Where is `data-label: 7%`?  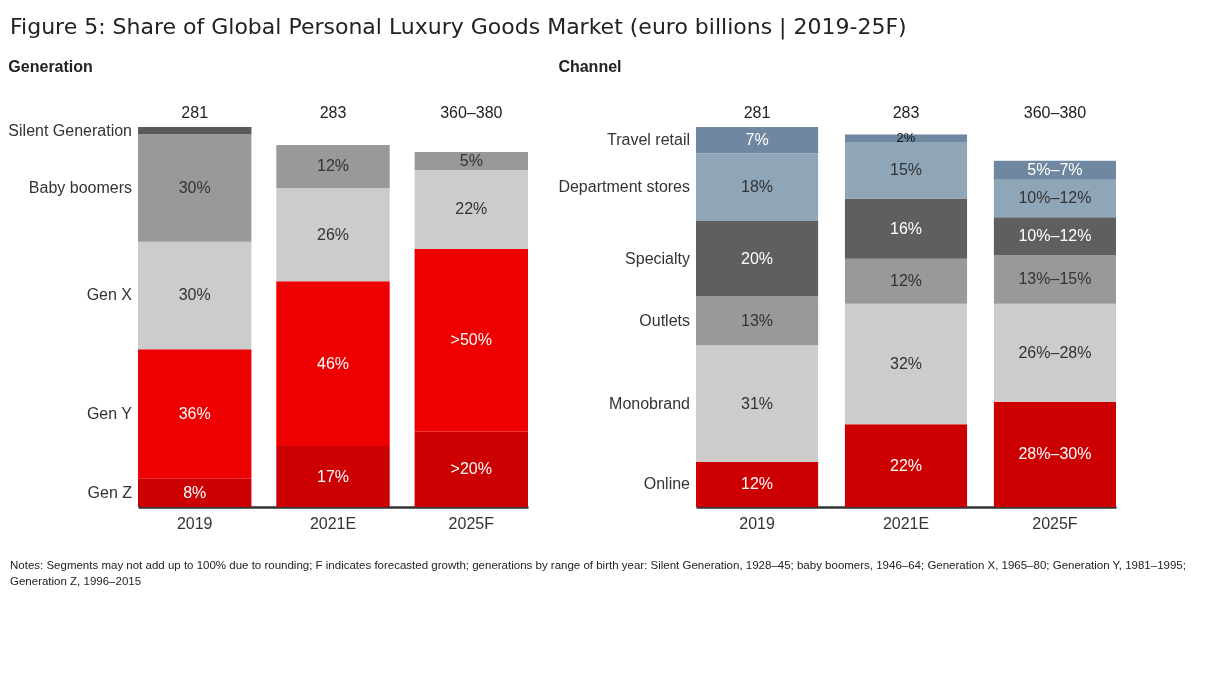
data-label: 7% is located at coordinates (757, 140).